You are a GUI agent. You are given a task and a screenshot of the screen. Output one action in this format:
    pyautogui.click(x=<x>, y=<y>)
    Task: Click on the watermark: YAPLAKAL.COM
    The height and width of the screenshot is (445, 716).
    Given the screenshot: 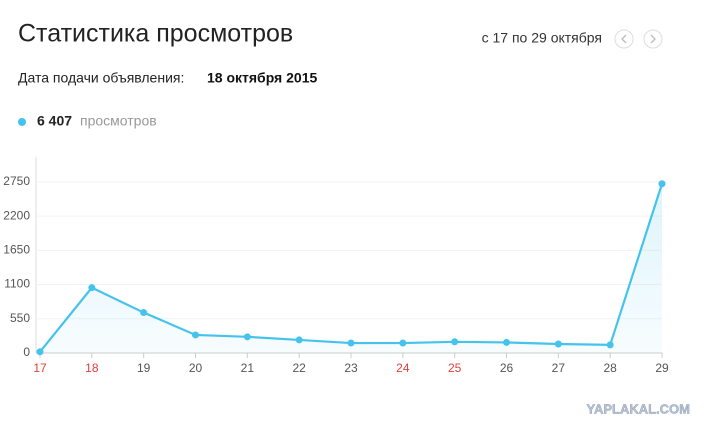 What is the action you would take?
    pyautogui.click(x=638, y=408)
    